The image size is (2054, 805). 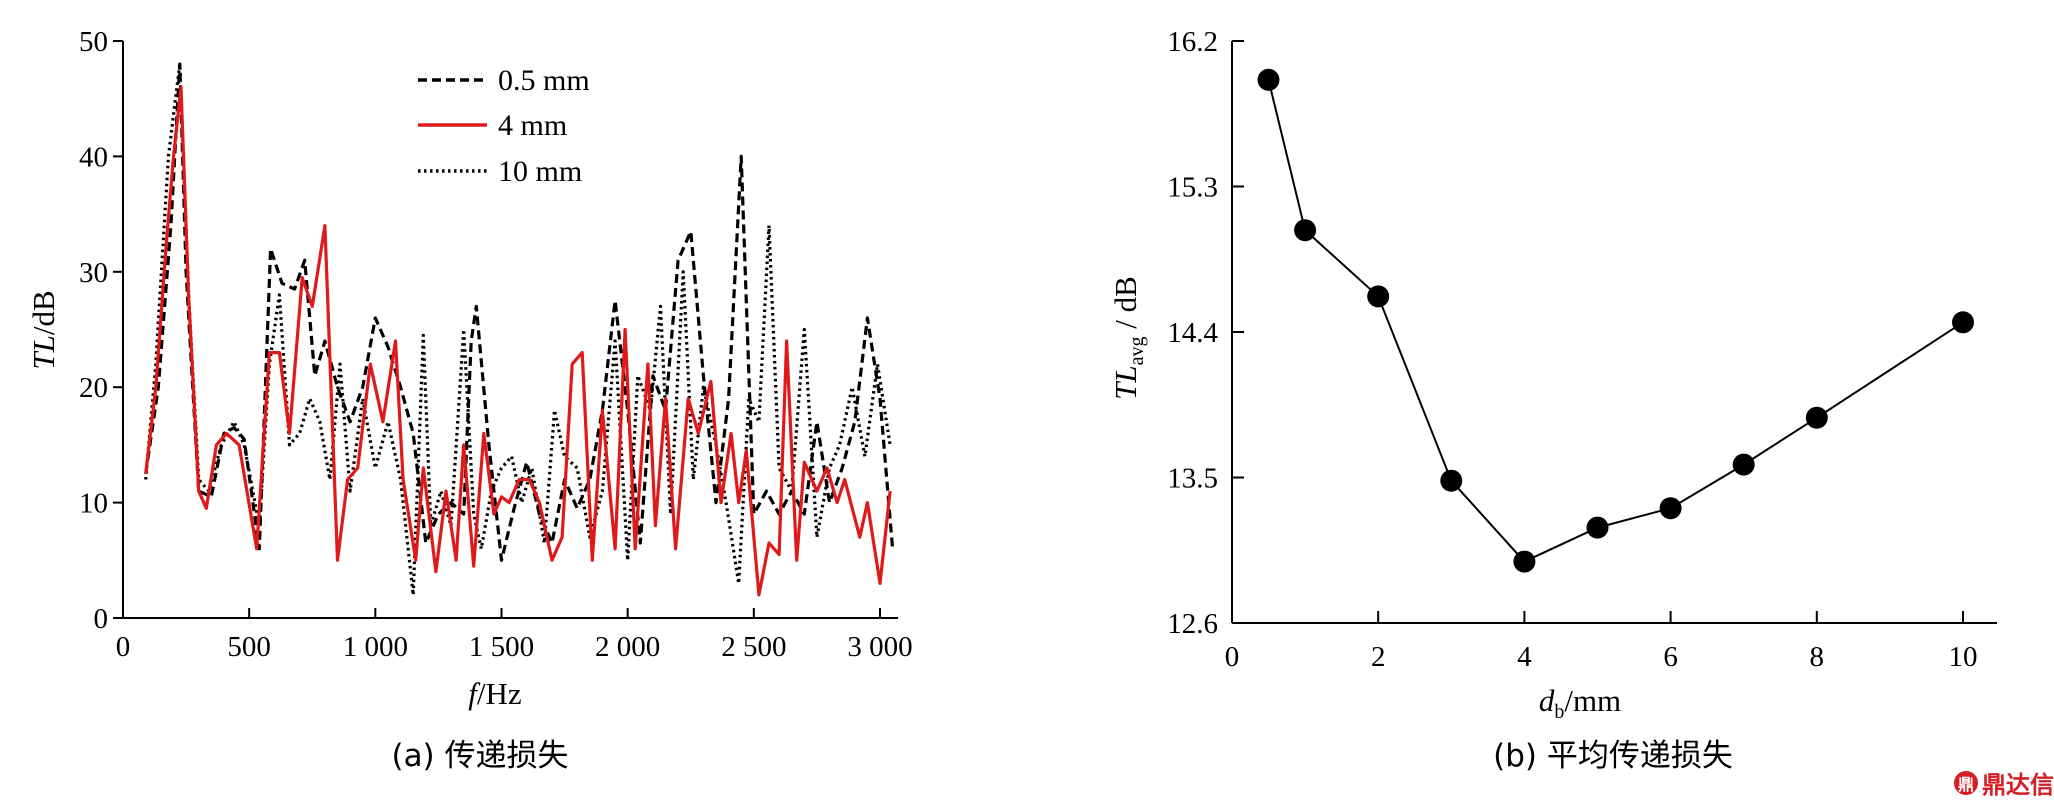 What do you see at coordinates (540, 171) in the screenshot?
I see `legend-label-10mm: 10 mm` at bounding box center [540, 171].